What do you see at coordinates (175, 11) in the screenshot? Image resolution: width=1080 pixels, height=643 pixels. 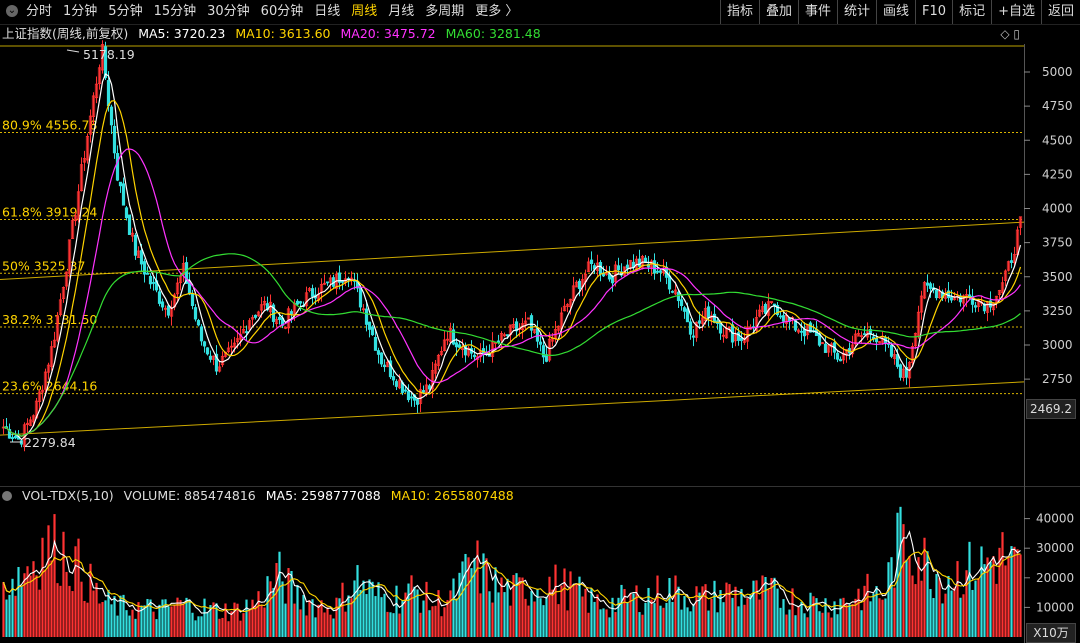 I see `period-tab-3: 15分钟` at bounding box center [175, 11].